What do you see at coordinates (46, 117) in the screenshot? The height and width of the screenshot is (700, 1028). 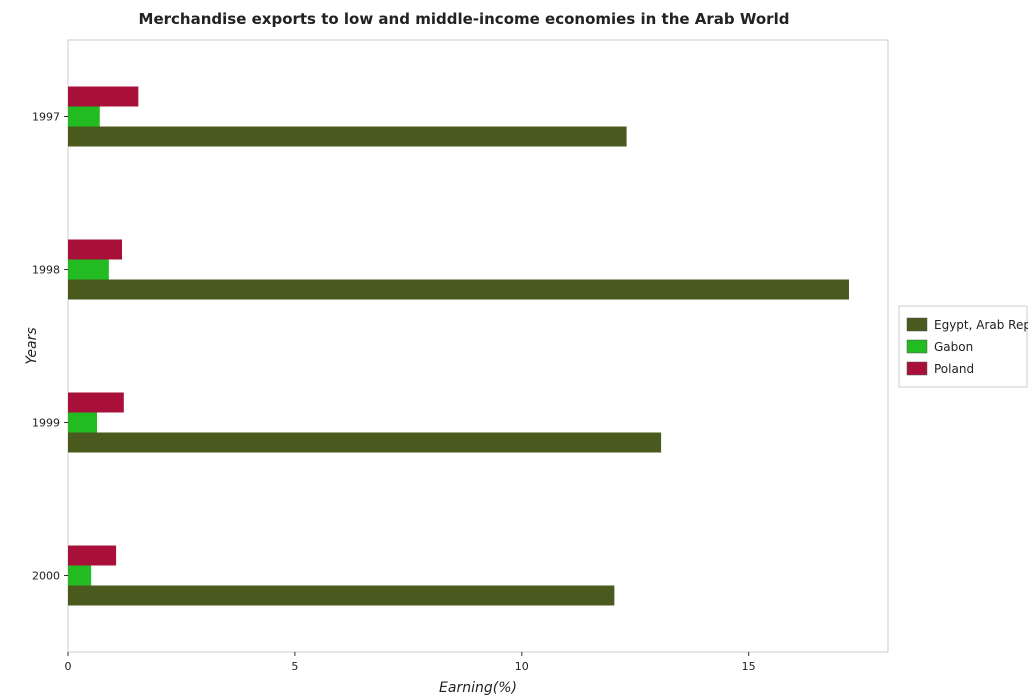 I see `y-tick-label: 1997` at bounding box center [46, 117].